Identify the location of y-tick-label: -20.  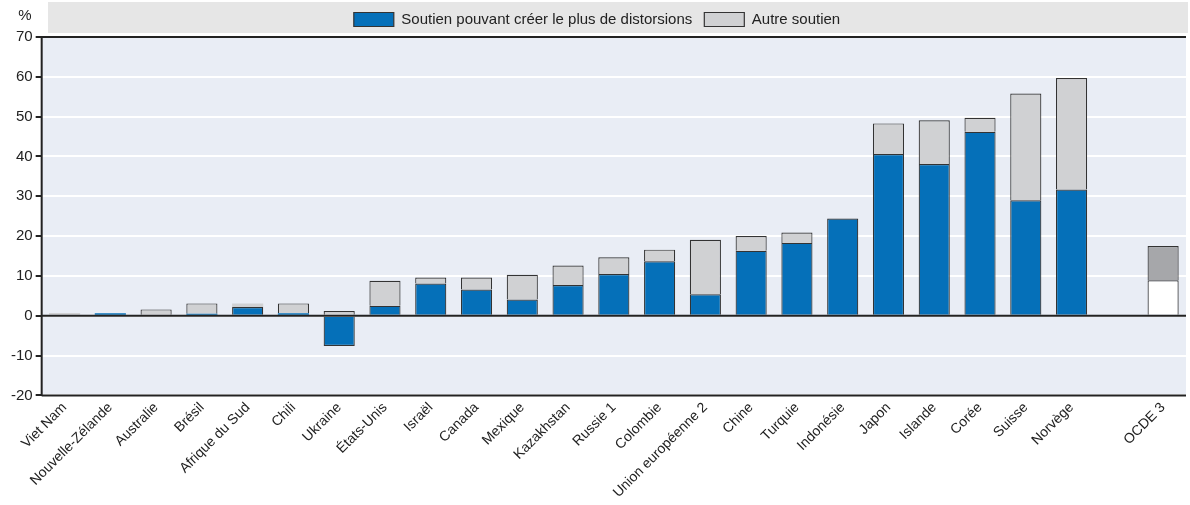
(21, 394).